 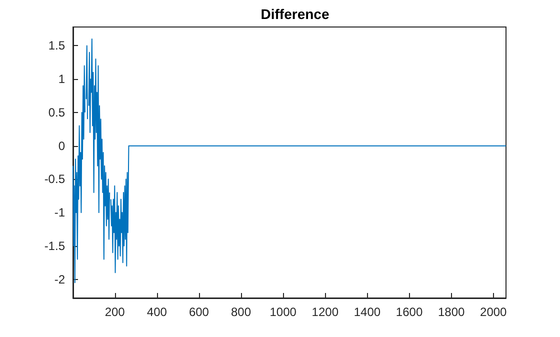 What do you see at coordinates (62, 145) in the screenshot?
I see `y-tick-label: 0` at bounding box center [62, 145].